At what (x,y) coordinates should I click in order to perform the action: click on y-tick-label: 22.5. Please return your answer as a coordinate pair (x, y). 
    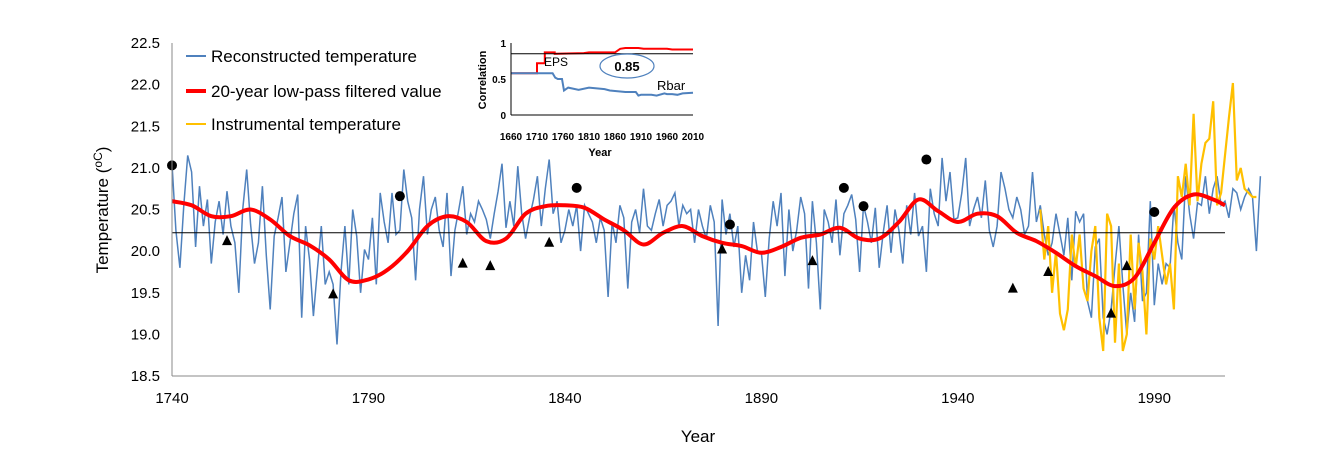
    Looking at the image, I should click on (145, 43).